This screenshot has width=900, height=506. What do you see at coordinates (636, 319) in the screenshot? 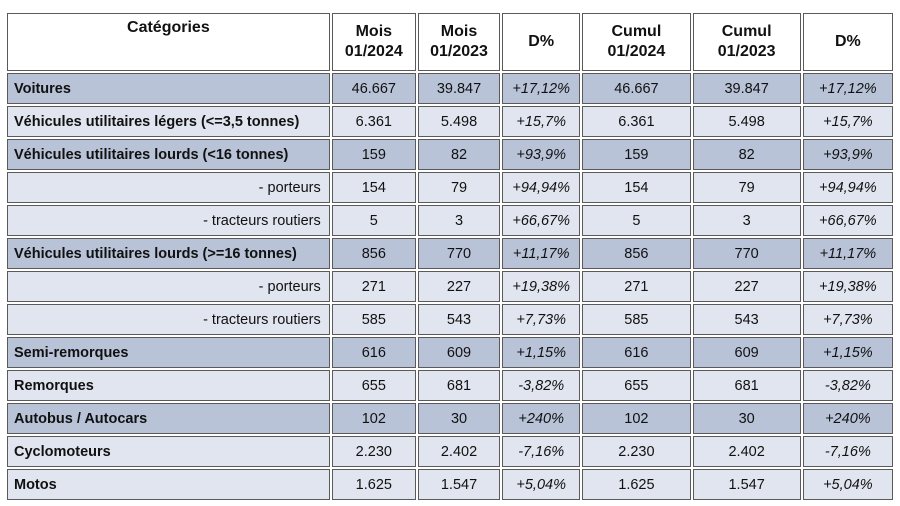
I see `value-cell: 585` at bounding box center [636, 319].